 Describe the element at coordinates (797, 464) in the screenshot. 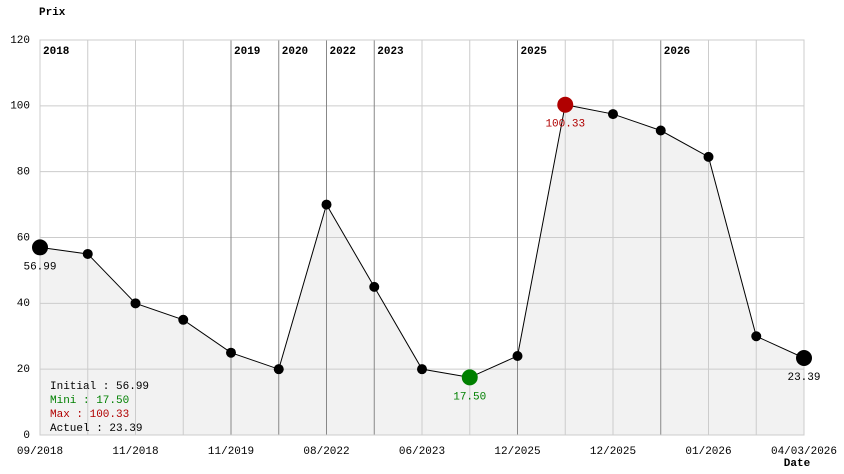

I see `x-axis-label: Date` at that location.